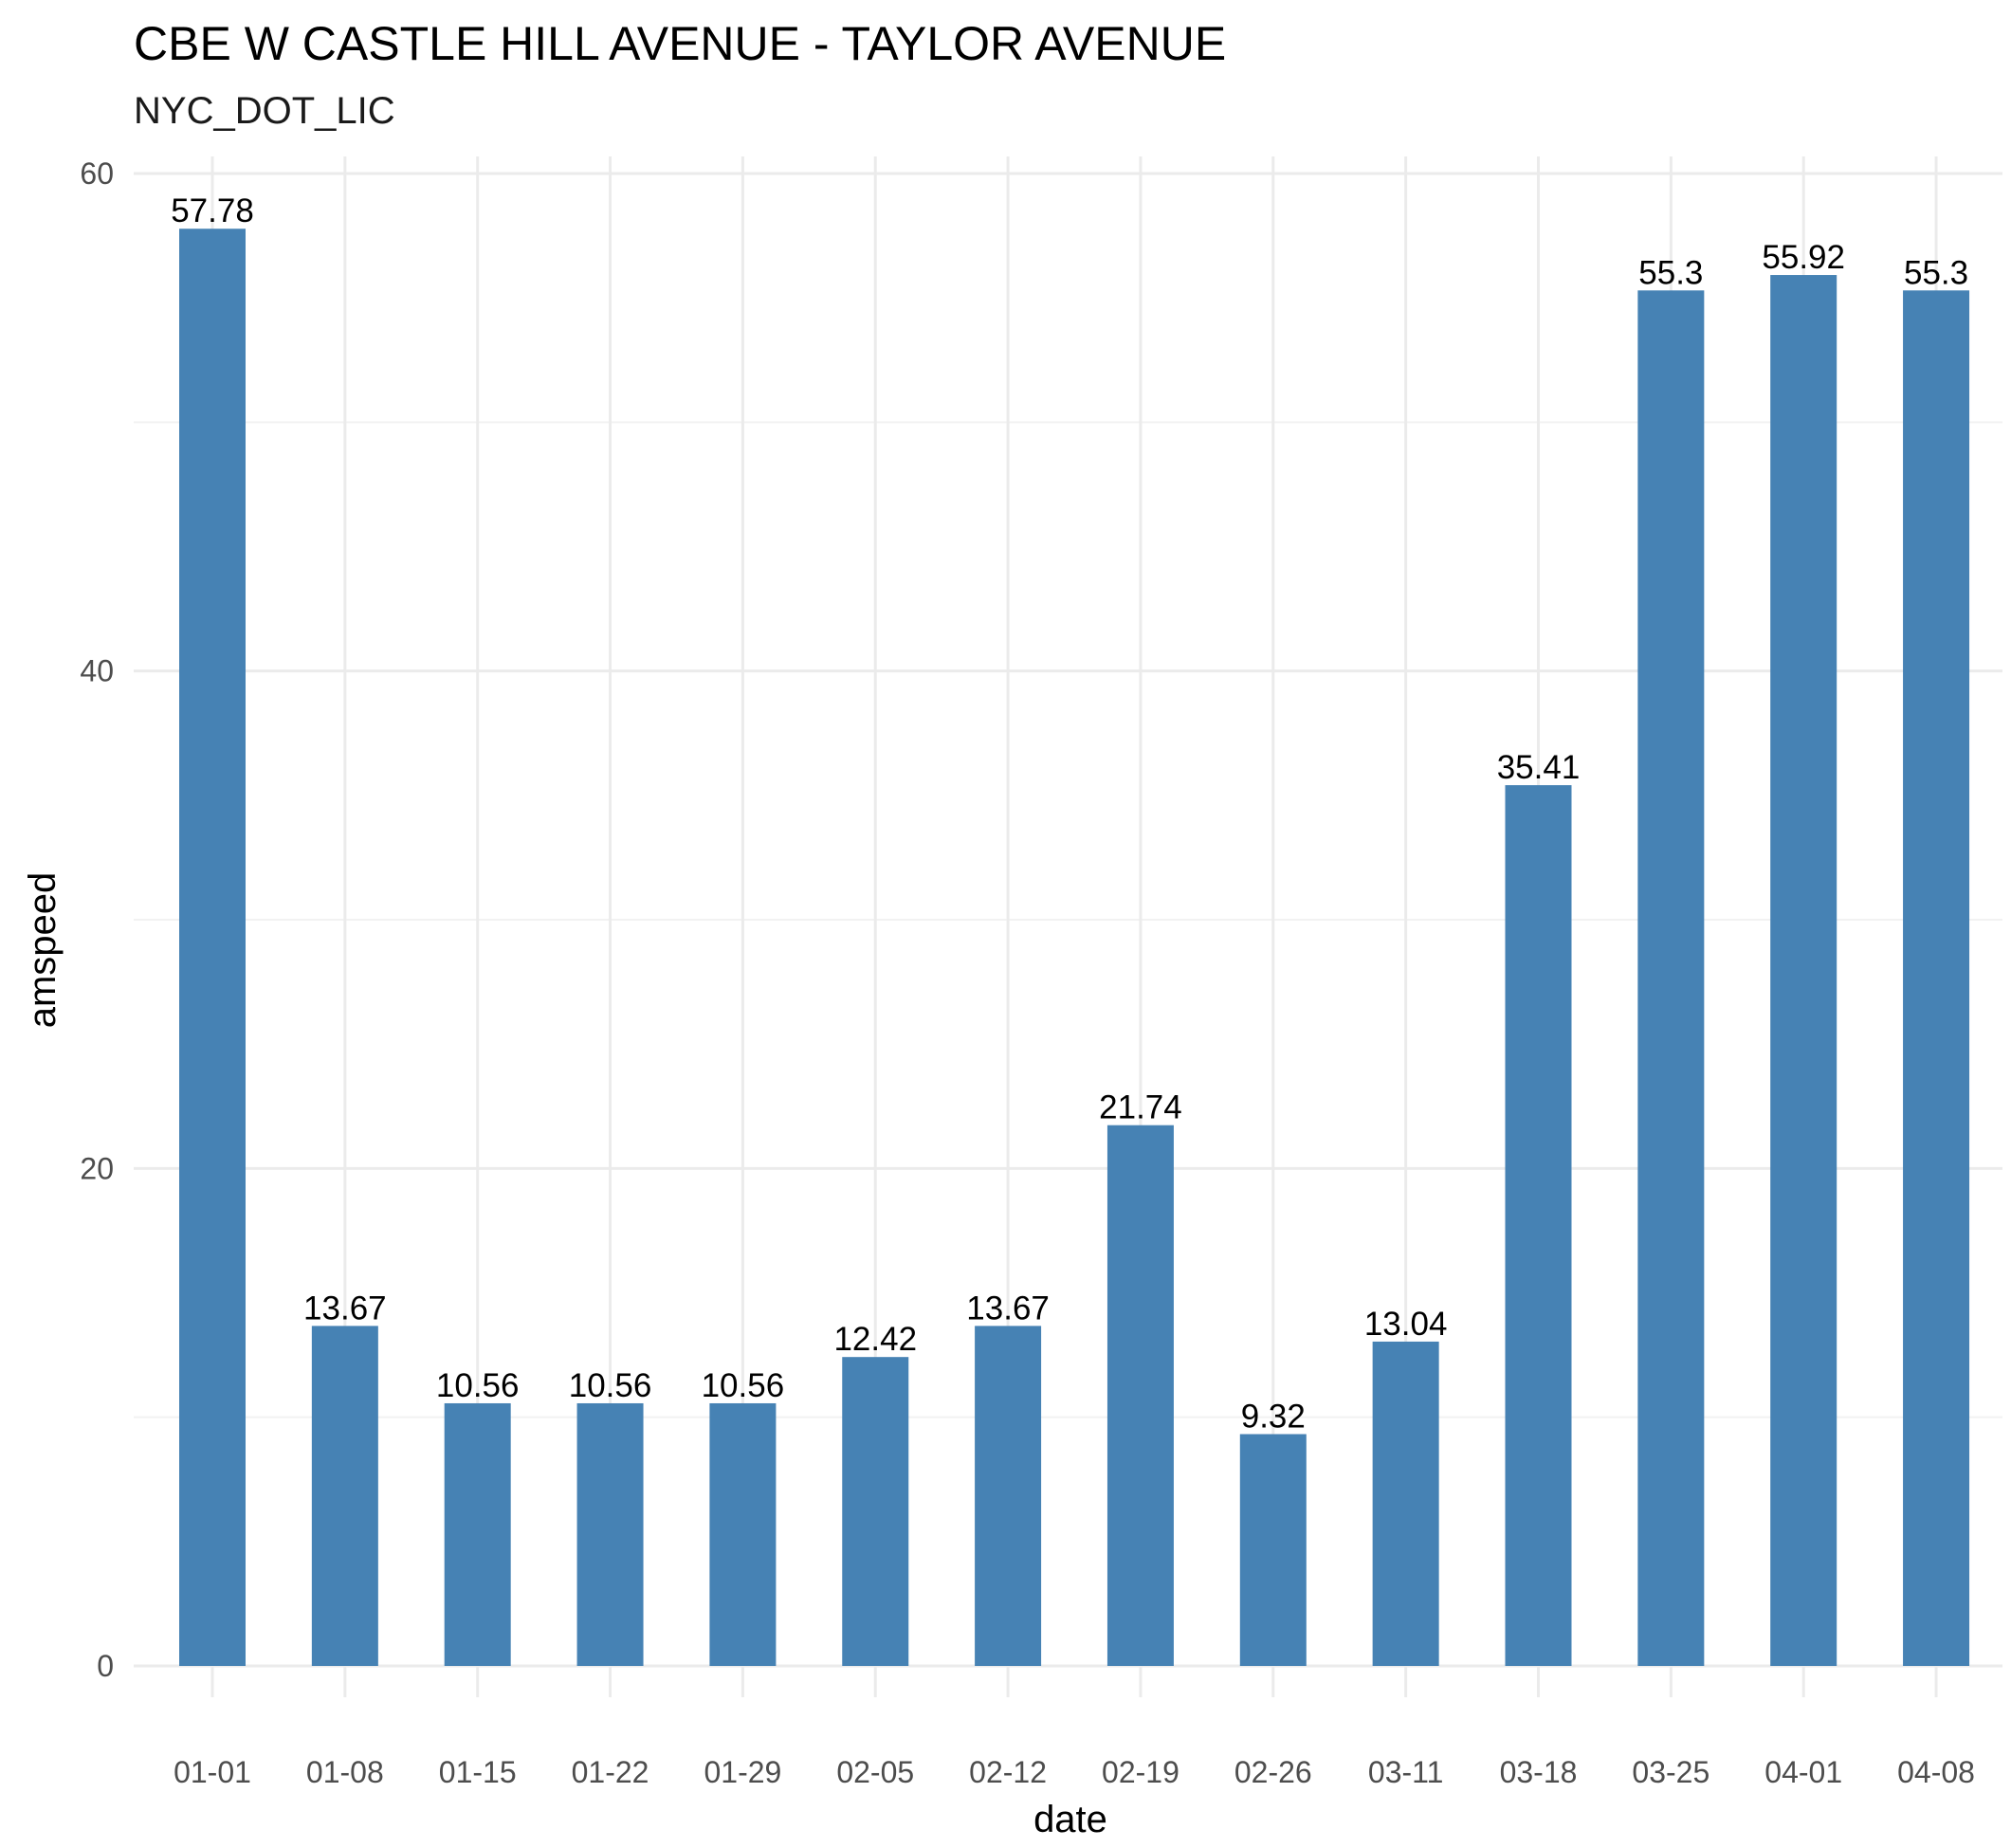 The width and height of the screenshot is (2011, 1848). What do you see at coordinates (1803, 1772) in the screenshot?
I see `x-tick-label: 04-01` at bounding box center [1803, 1772].